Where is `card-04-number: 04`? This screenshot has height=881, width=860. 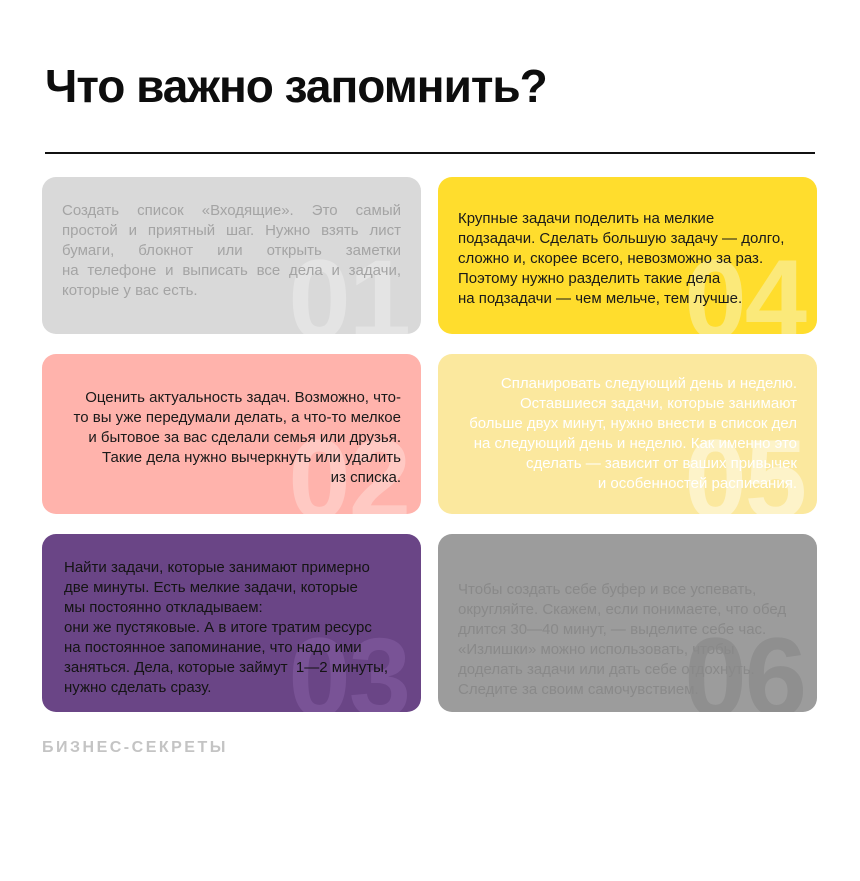
card-04-number: 04 is located at coordinates (745, 285).